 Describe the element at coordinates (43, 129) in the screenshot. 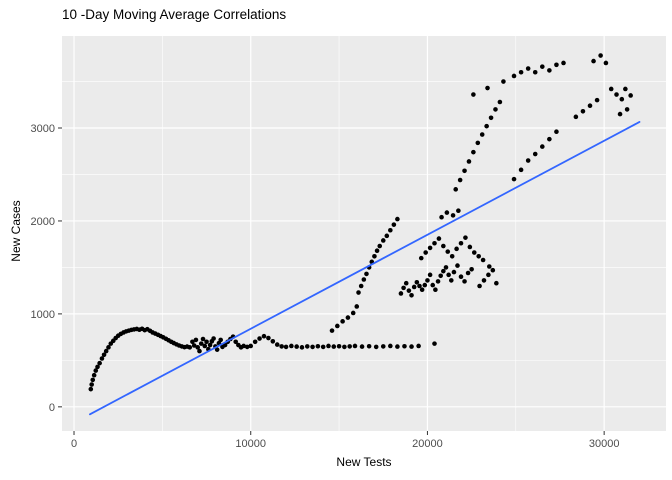

I see `y-tick-label: 3000` at that location.